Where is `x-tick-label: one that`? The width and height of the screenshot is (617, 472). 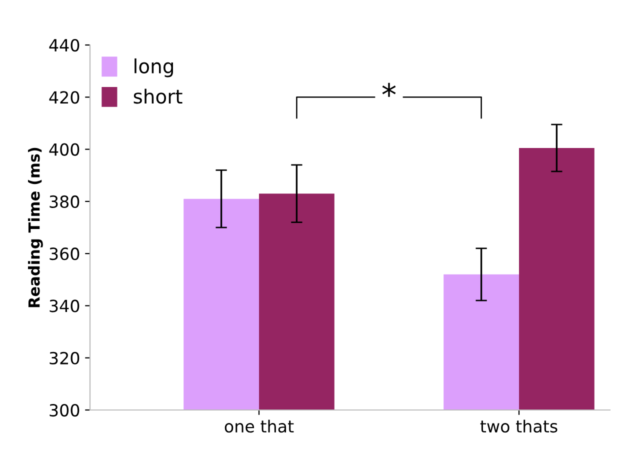 x-tick-label: one that is located at coordinates (259, 426).